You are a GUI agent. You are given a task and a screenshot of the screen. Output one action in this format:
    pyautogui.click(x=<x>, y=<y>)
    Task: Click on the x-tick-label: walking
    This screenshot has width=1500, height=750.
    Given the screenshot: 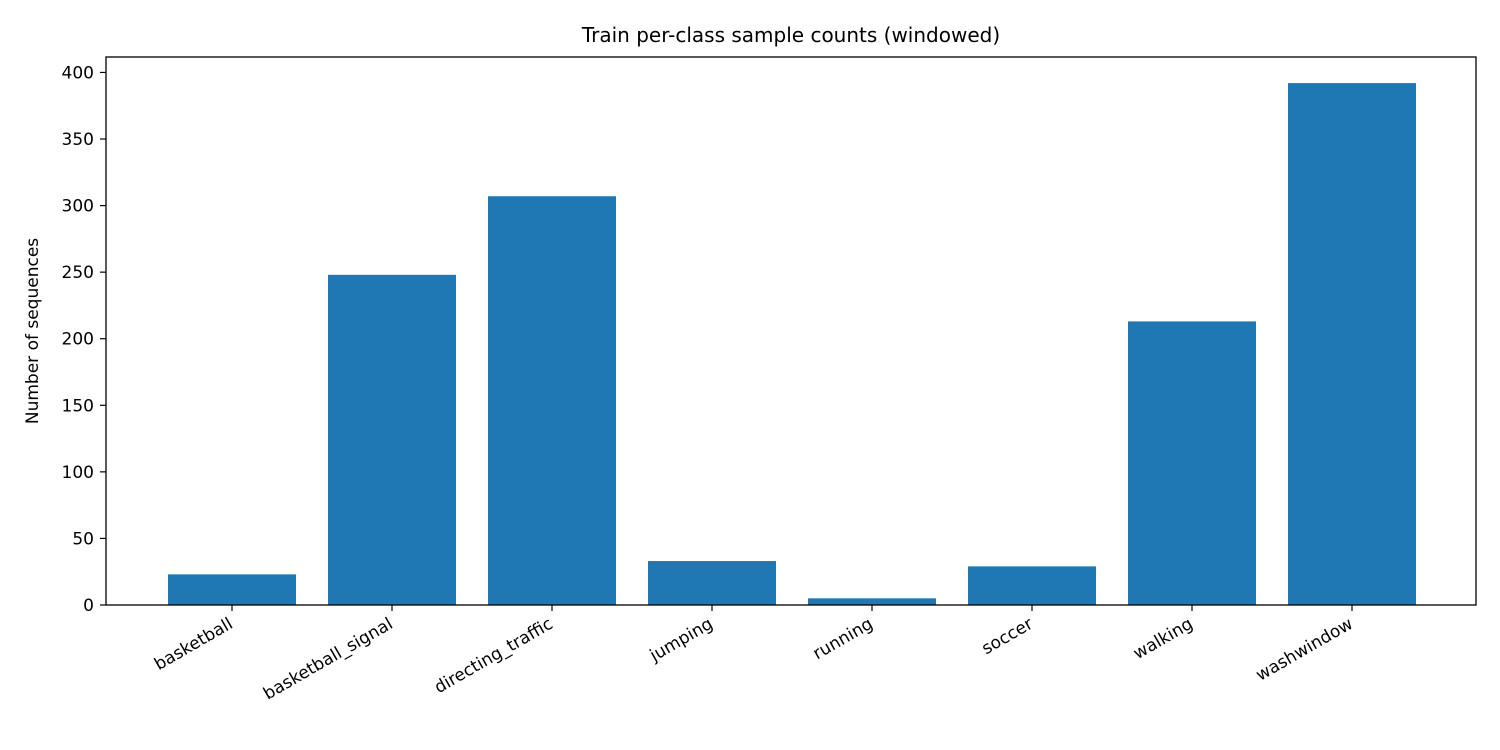 What is the action you would take?
    pyautogui.click(x=1163, y=639)
    